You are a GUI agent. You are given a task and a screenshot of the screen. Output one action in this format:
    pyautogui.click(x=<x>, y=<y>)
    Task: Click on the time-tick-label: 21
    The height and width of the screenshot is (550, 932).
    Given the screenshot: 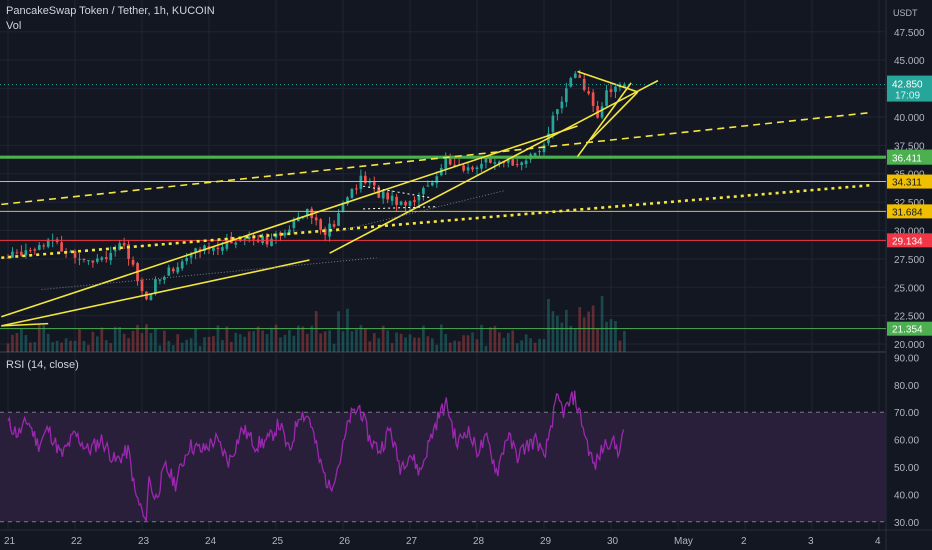 What is the action you would take?
    pyautogui.click(x=10, y=541)
    